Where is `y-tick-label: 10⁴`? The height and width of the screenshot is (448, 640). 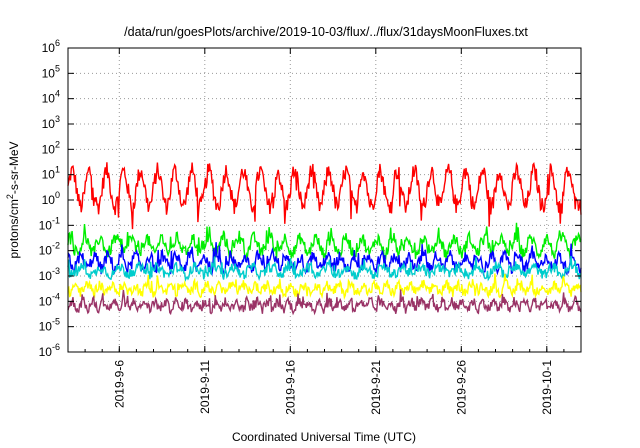
y-tick-label: 10⁴ is located at coordinates (51, 97).